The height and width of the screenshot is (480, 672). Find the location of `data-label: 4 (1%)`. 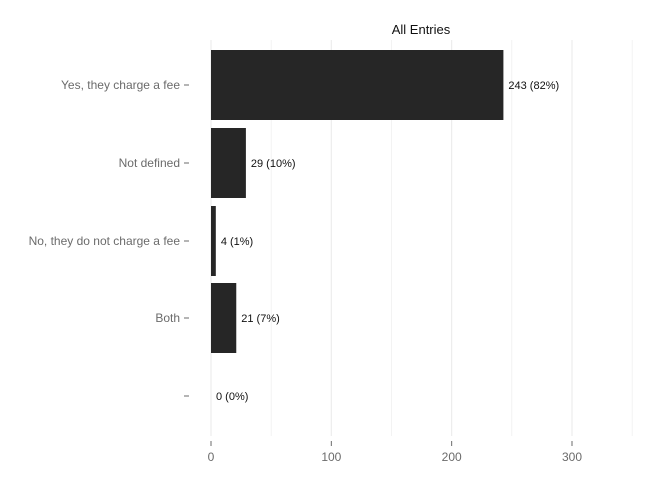

data-label: 4 (1%) is located at coordinates (237, 242).